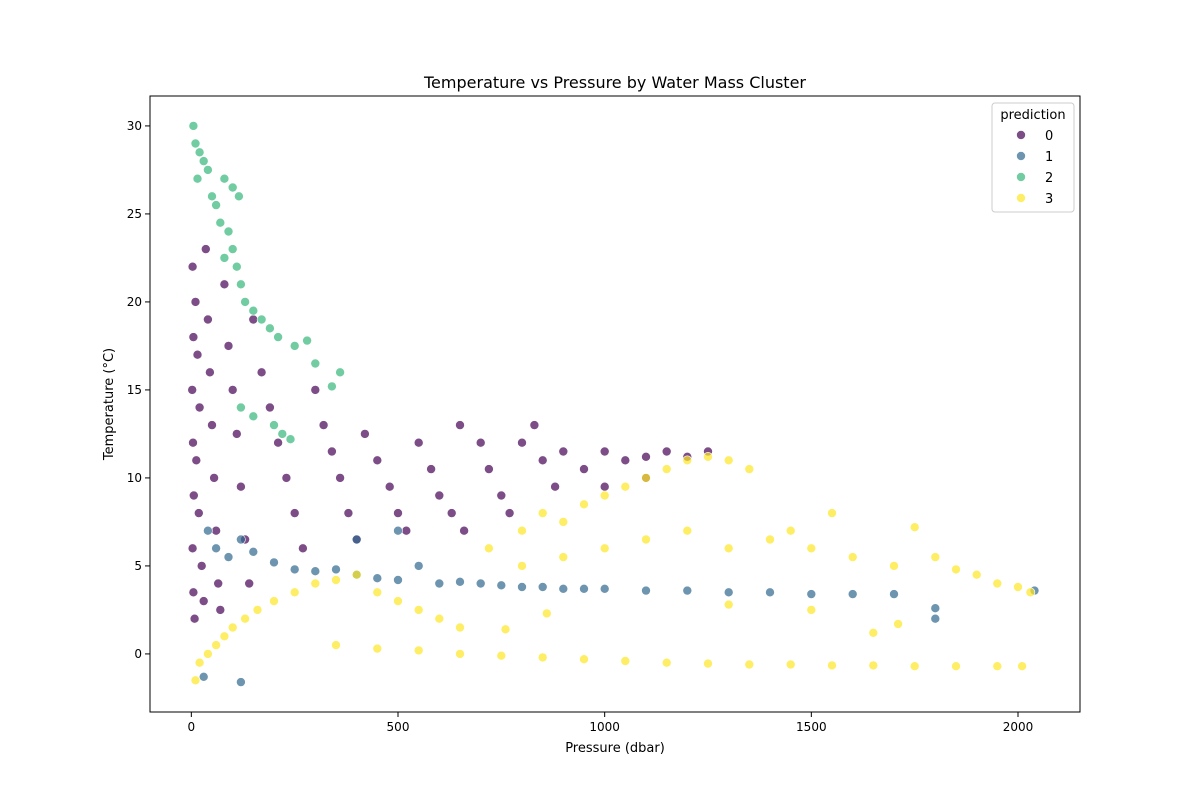 This screenshot has height=800, width=1200. I want to click on legend-label-2: 2, so click(1049, 178).